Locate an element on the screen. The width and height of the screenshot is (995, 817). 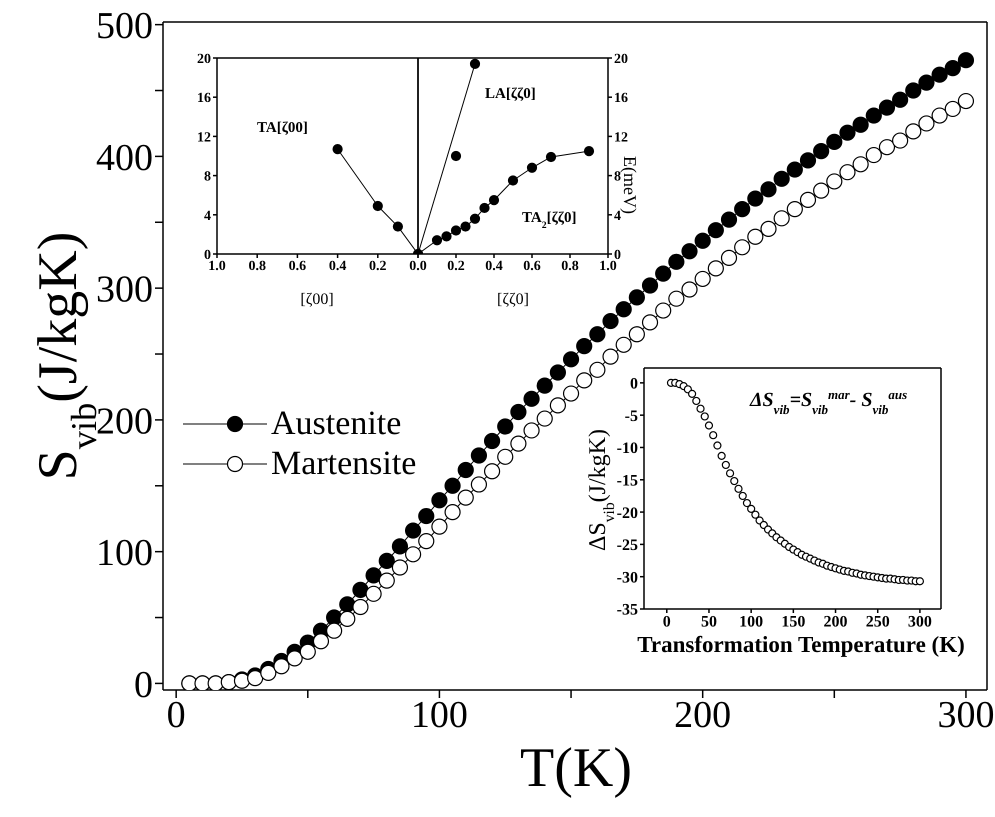
x-axis-title: [ζ00] is located at coordinates (317, 299).